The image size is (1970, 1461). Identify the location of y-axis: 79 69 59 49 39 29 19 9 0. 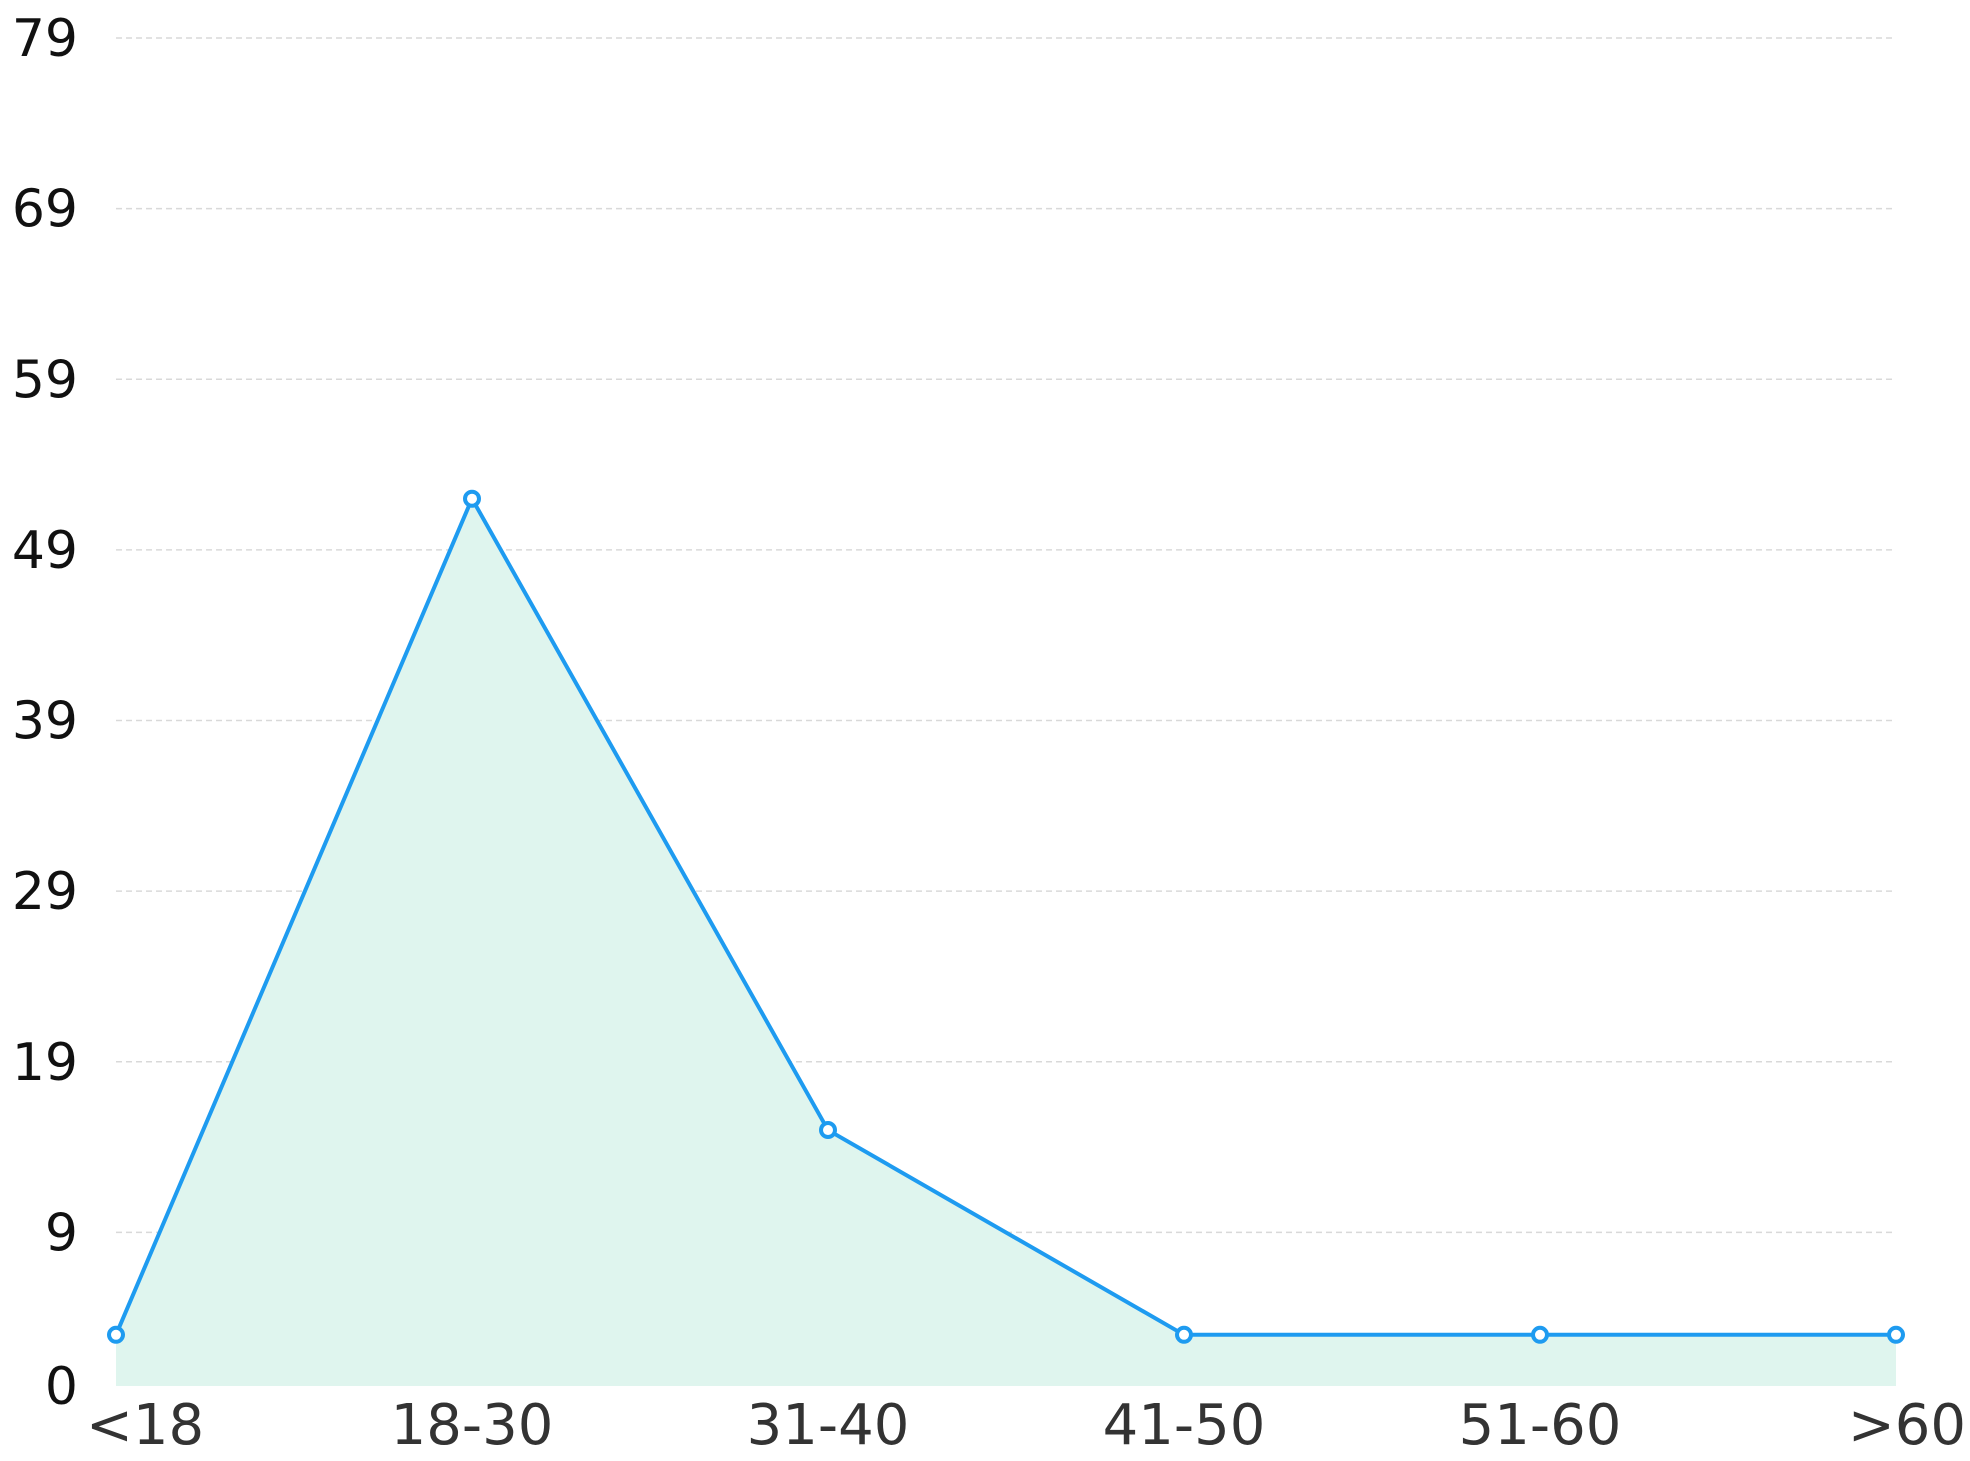
(45, 713).